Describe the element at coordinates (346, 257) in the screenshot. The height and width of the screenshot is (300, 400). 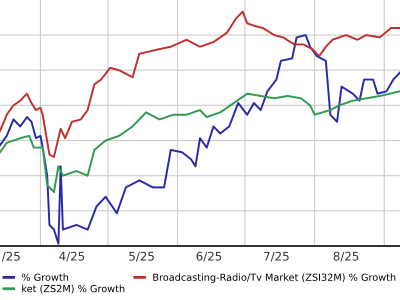
I see `x-tick-label: 8/25` at that location.